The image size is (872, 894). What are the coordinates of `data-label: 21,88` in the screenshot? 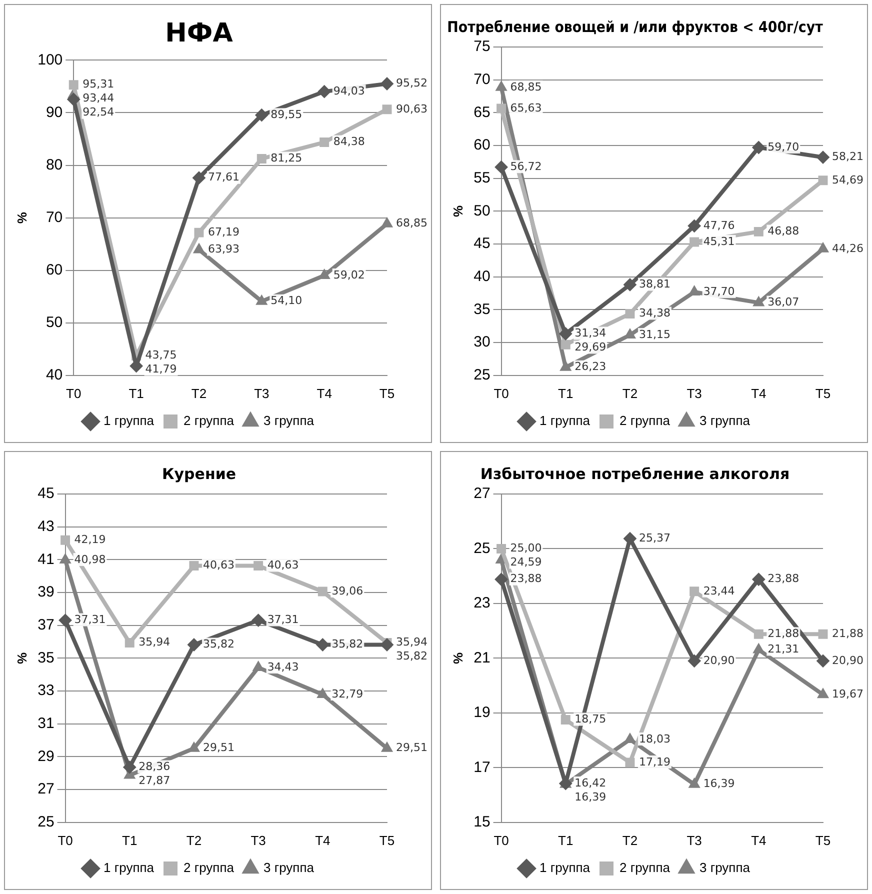 It's located at (784, 633).